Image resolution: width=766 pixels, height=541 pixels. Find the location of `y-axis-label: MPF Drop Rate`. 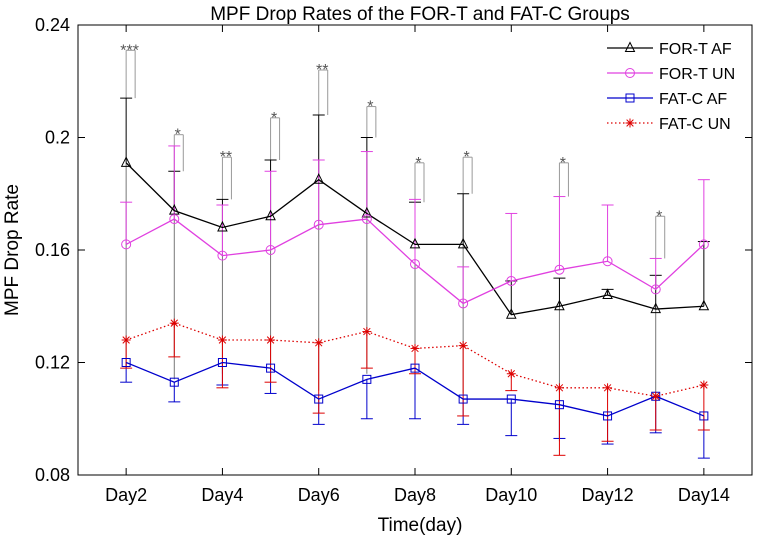

y-axis-label: MPF Drop Rate is located at coordinates (12, 250).